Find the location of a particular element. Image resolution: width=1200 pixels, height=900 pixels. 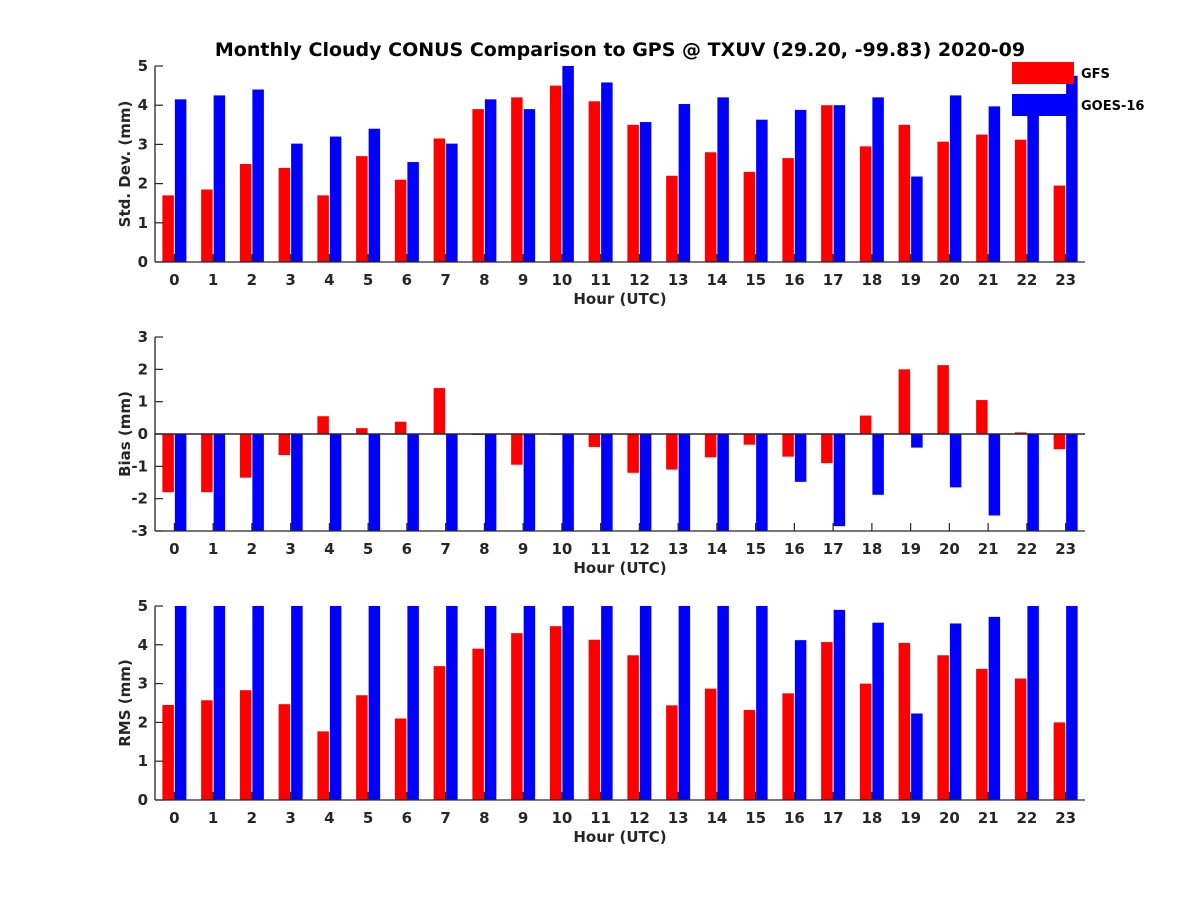

y-tick-label: -3 is located at coordinates (139, 531).